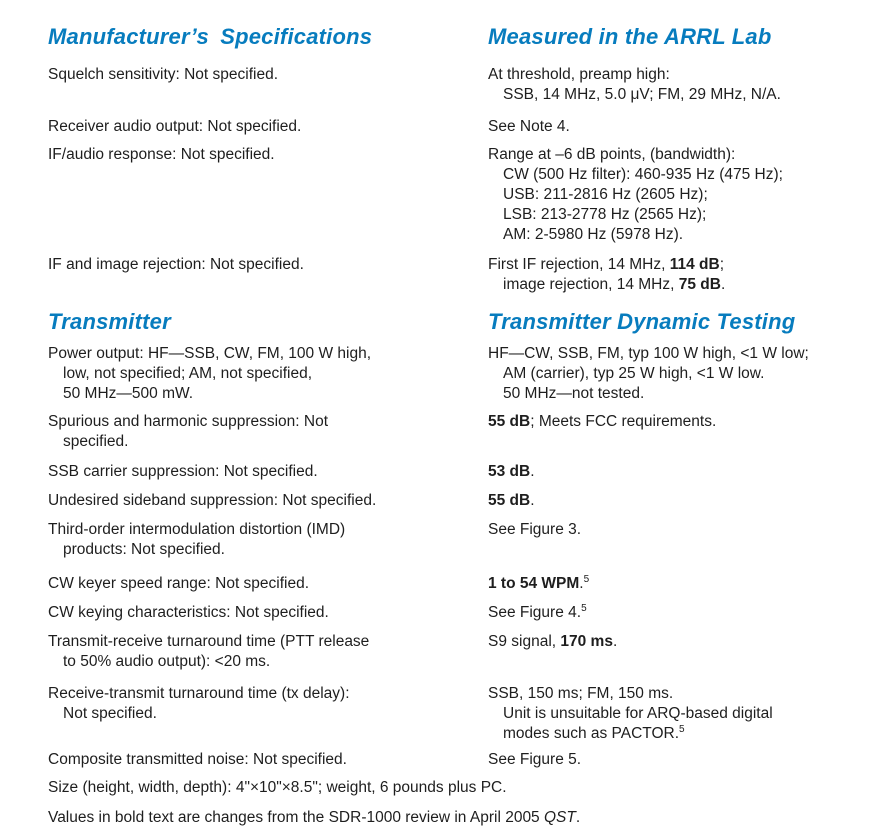 The width and height of the screenshot is (883, 828). I want to click on spec-line: Receiver audio output: Not specified., so click(265, 127).